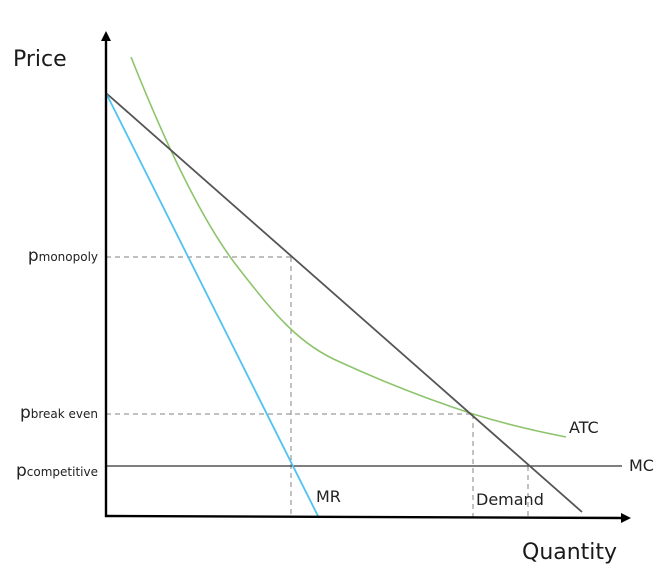  Describe the element at coordinates (328, 496) in the screenshot. I see `mr-label: MR` at that location.